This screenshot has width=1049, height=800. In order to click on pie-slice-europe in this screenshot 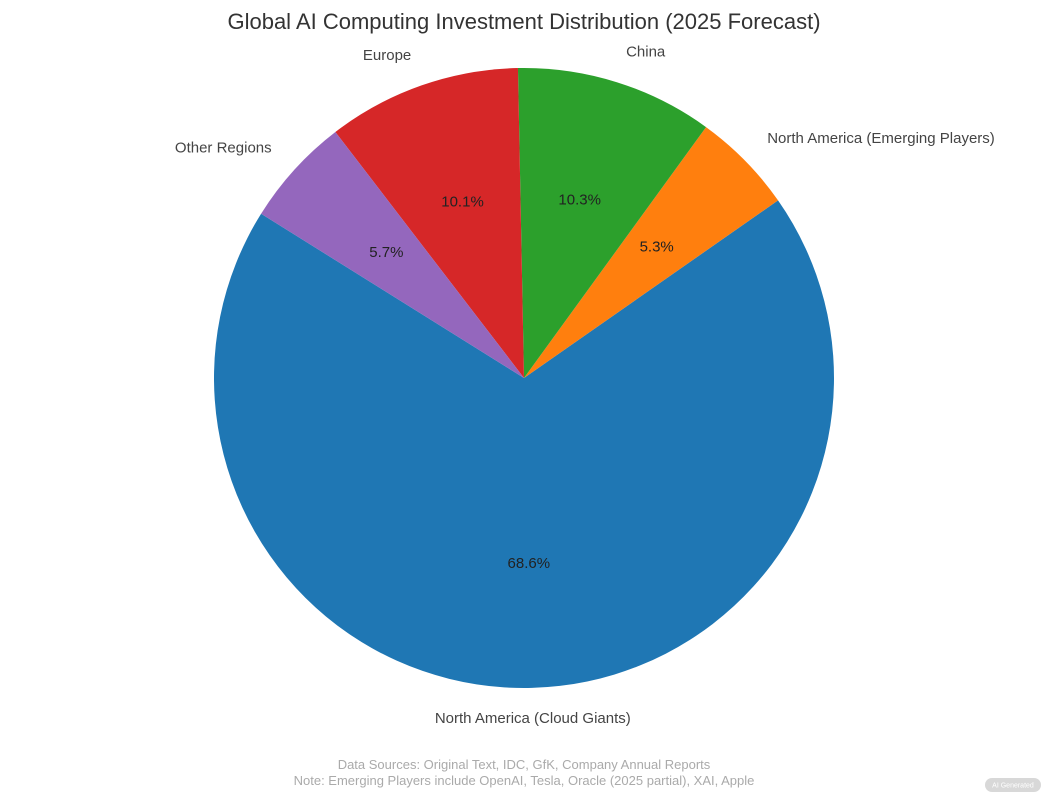, I will do `click(429, 223)`.